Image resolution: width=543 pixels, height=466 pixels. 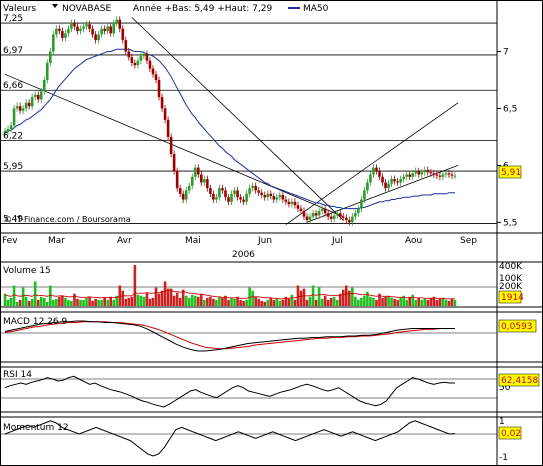 What do you see at coordinates (243, 255) in the screenshot?
I see `year-label: 2006` at bounding box center [243, 255].